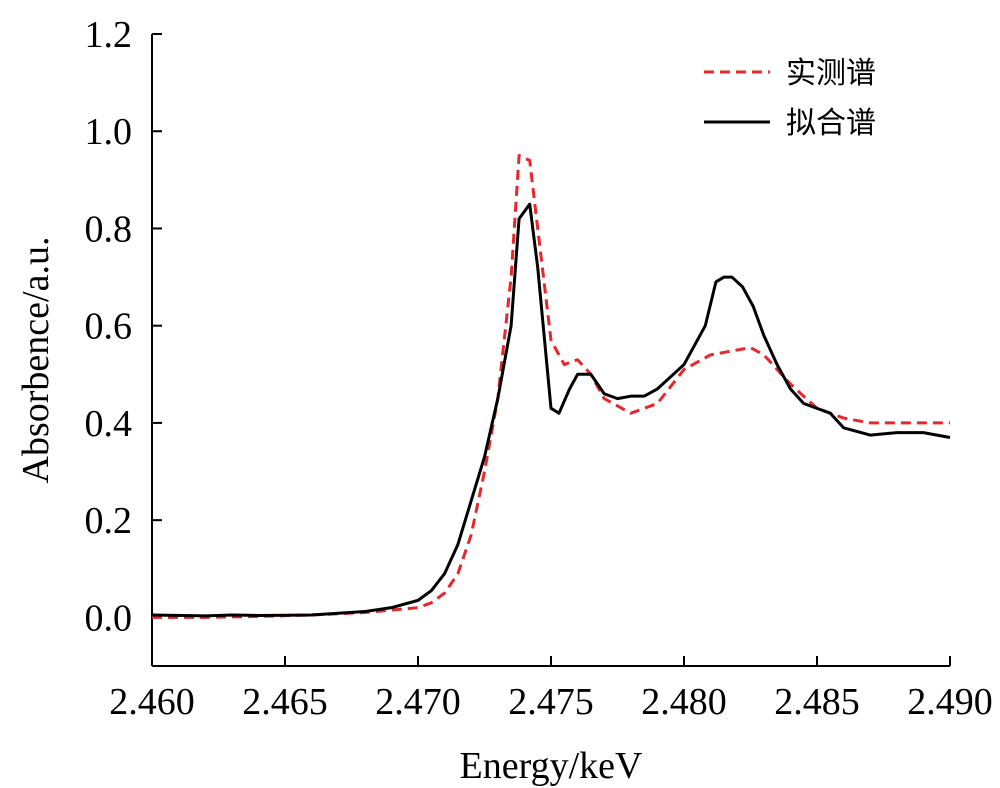  What do you see at coordinates (551, 766) in the screenshot?
I see `x-axis-label: Energy/keV` at bounding box center [551, 766].